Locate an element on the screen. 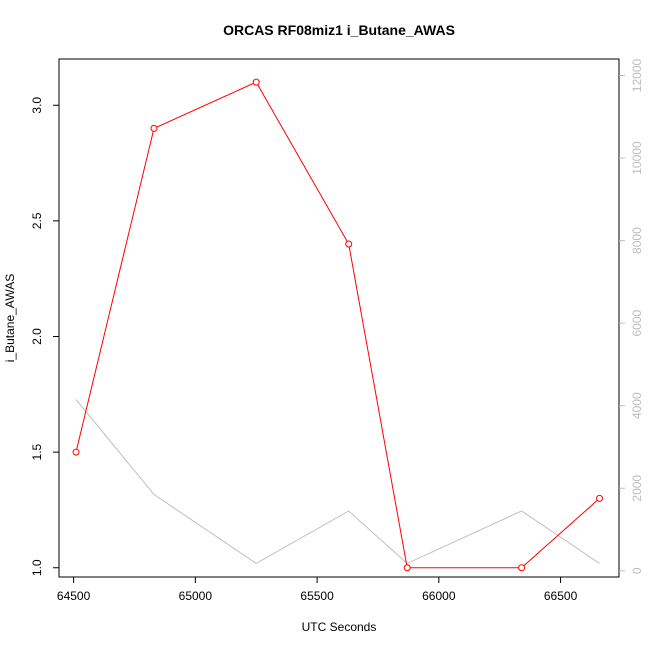  y-axis: 1.0 1.5 2.0 2.5 3.0 is located at coordinates (44, 336).